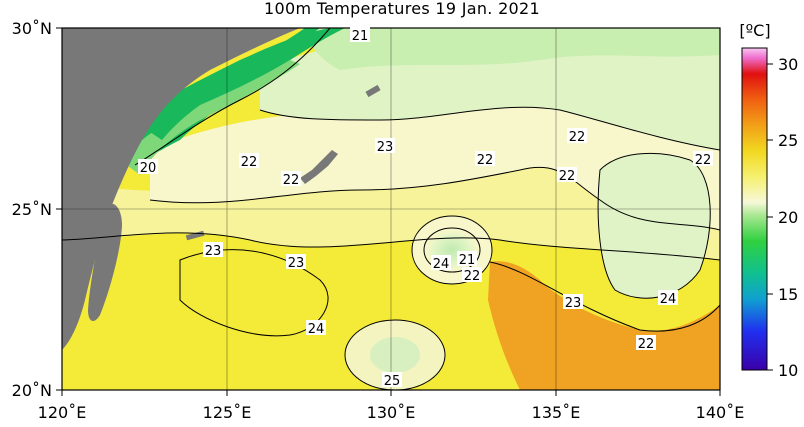  What do you see at coordinates (319, 167) in the screenshot?
I see `ryukyu-islands` at bounding box center [319, 167].